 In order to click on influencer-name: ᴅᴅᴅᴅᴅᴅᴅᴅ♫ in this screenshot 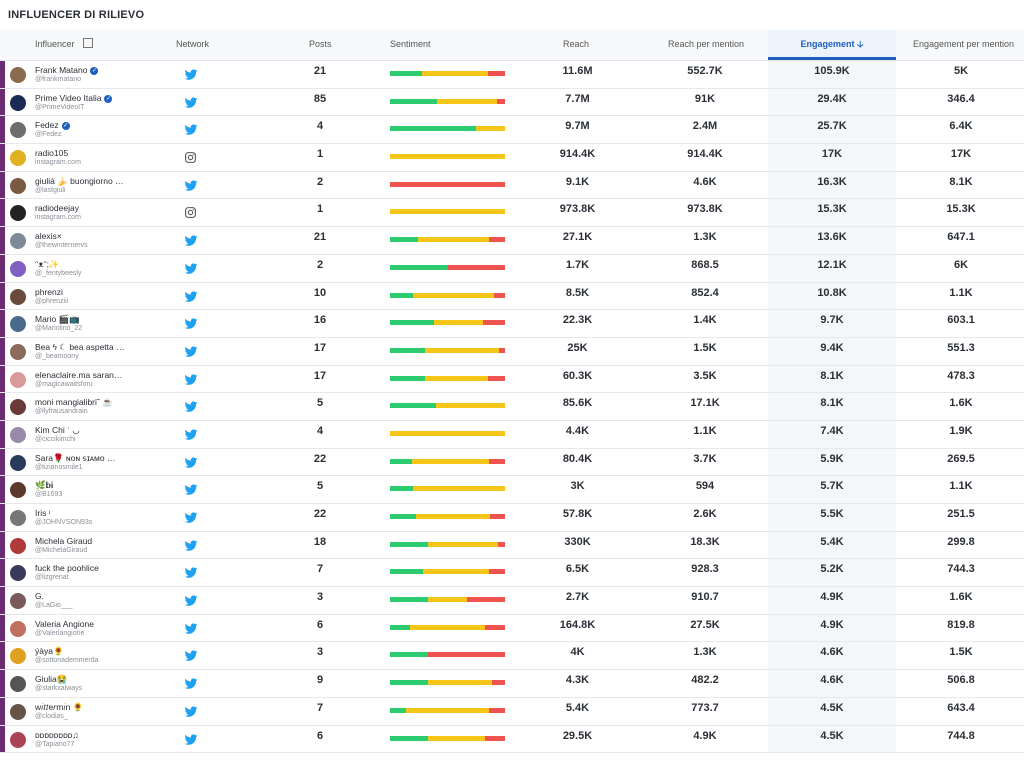, I will do `click(57, 735)`.